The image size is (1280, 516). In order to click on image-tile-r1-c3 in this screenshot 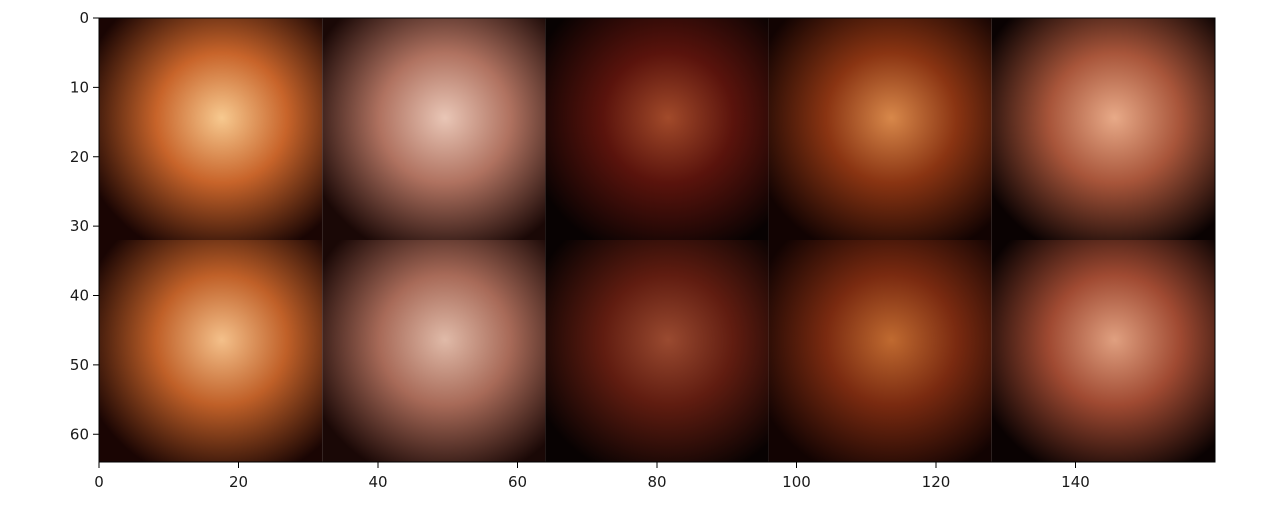, I will do `click(880, 351)`.